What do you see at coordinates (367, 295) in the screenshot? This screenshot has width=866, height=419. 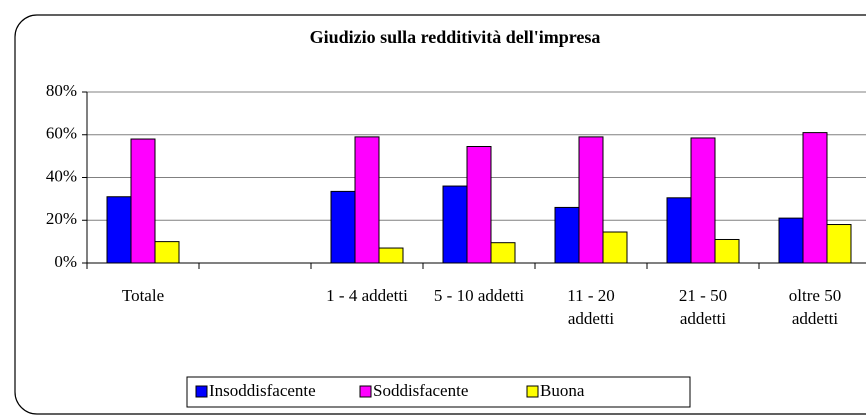 I see `x-tick-label: 1 - 4 addetti` at bounding box center [367, 295].